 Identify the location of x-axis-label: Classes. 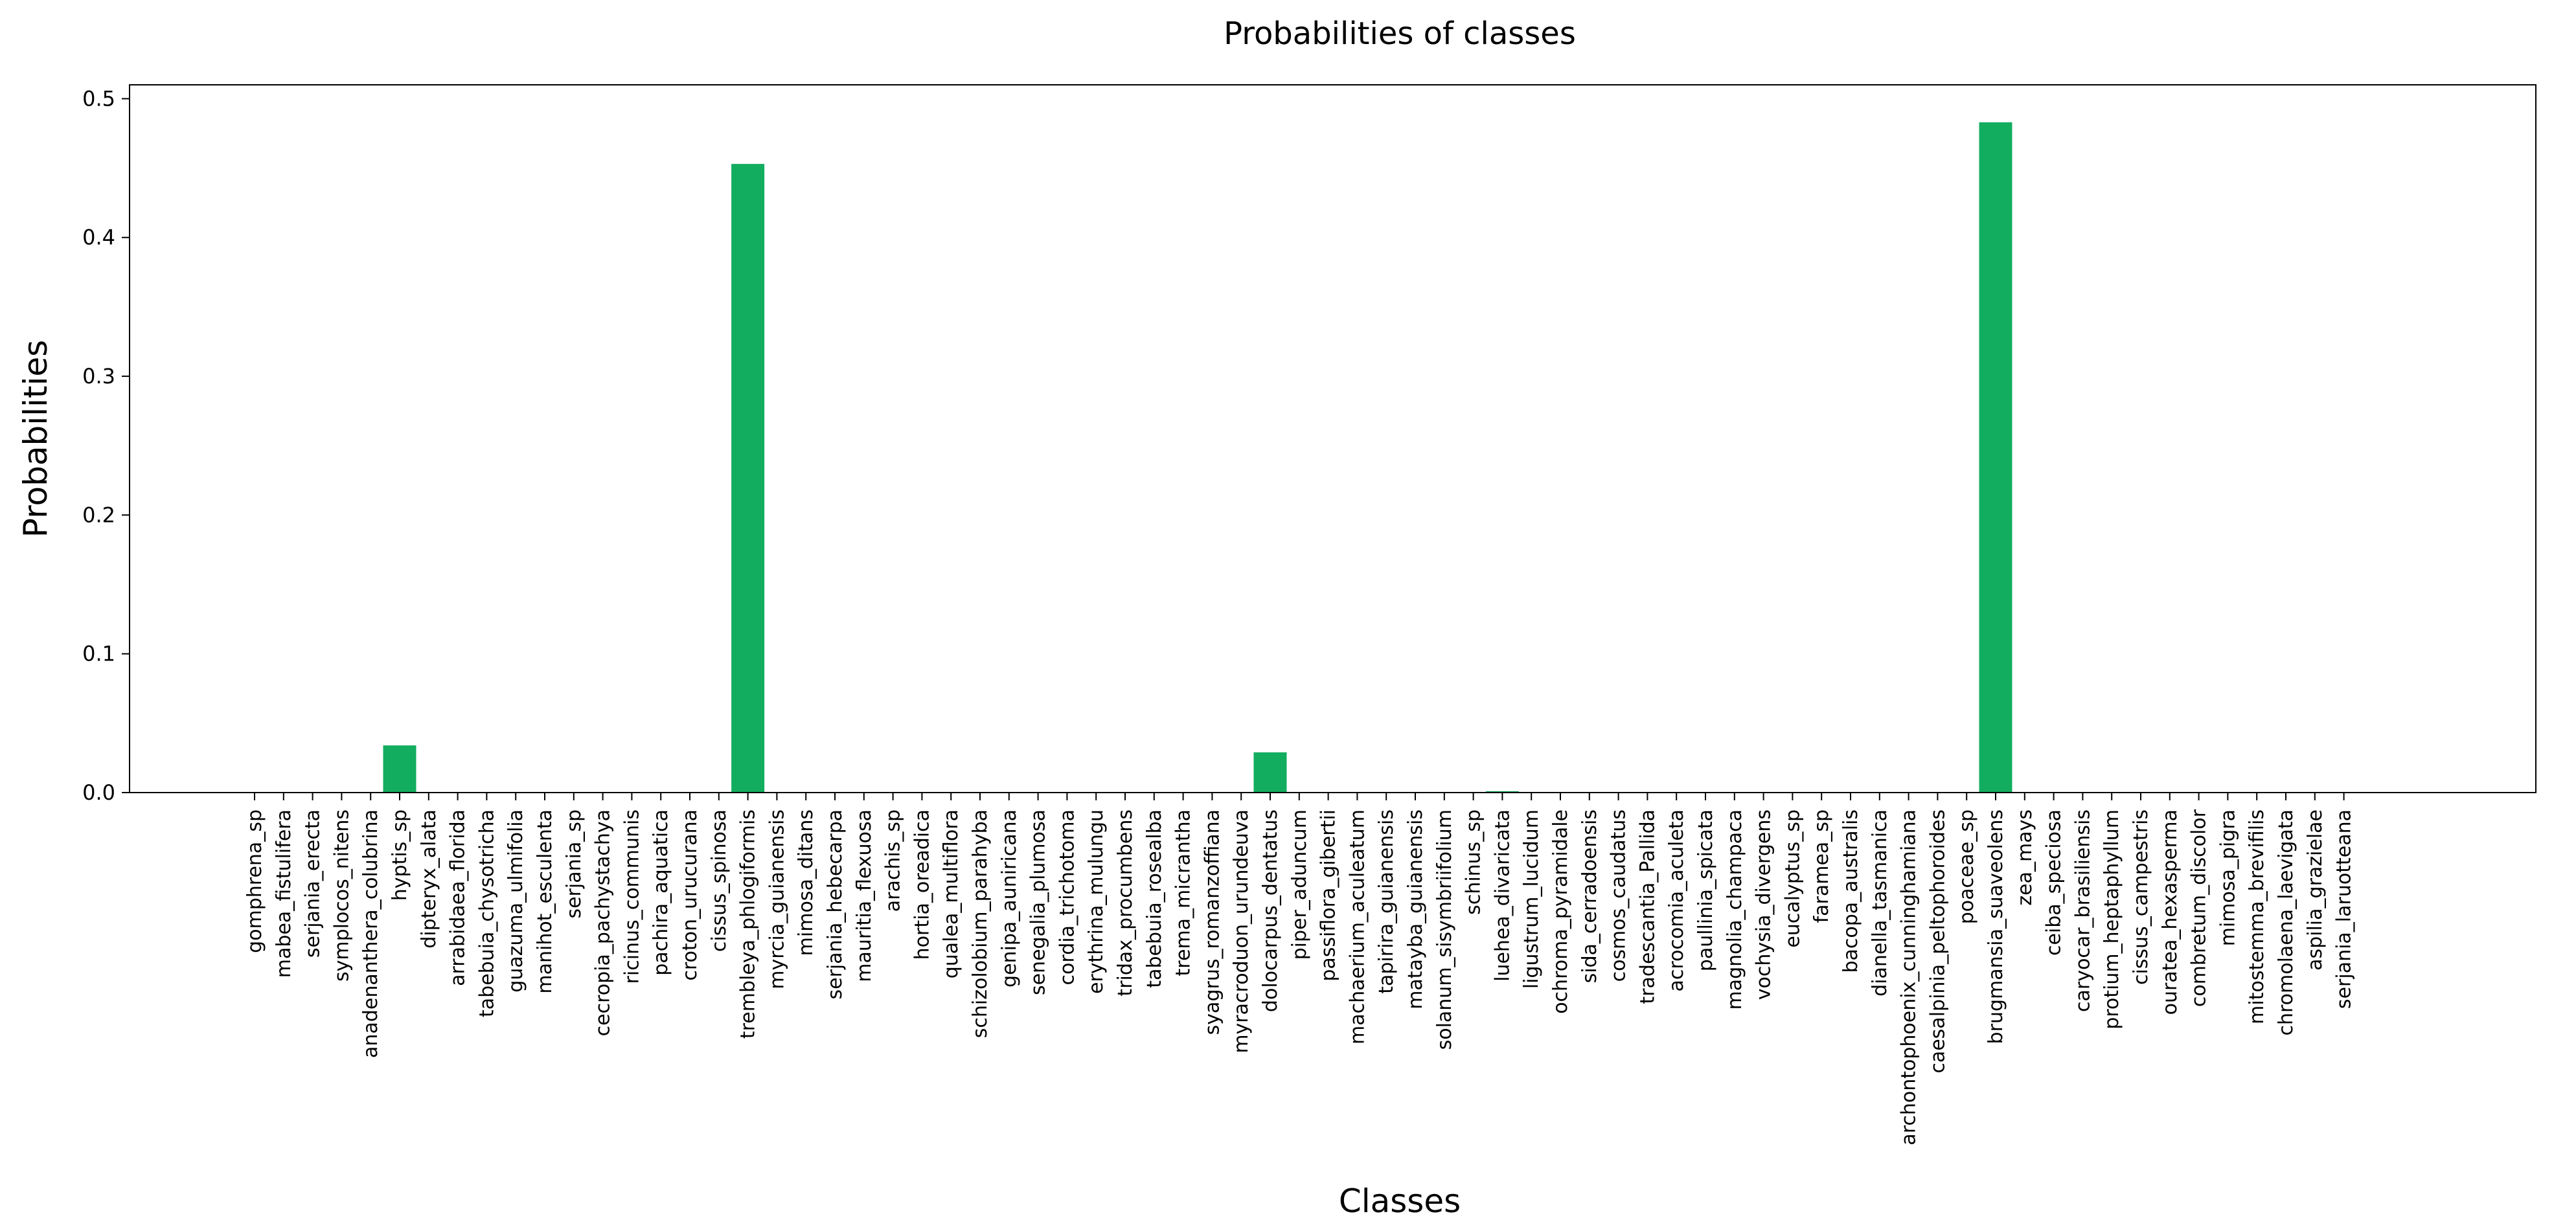
(1400, 1201).